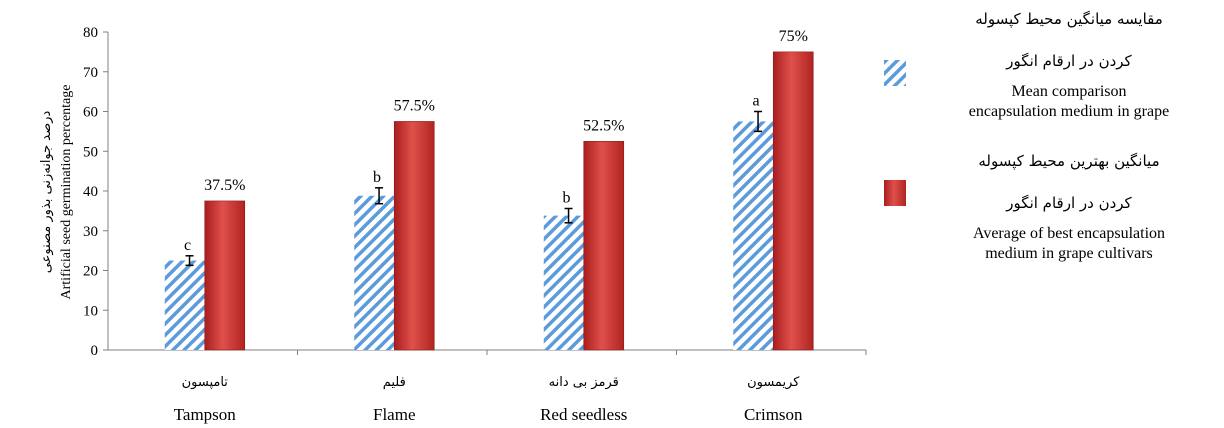 The width and height of the screenshot is (1224, 428). I want to click on x-tick-label-fa: فلیم, so click(394, 382).